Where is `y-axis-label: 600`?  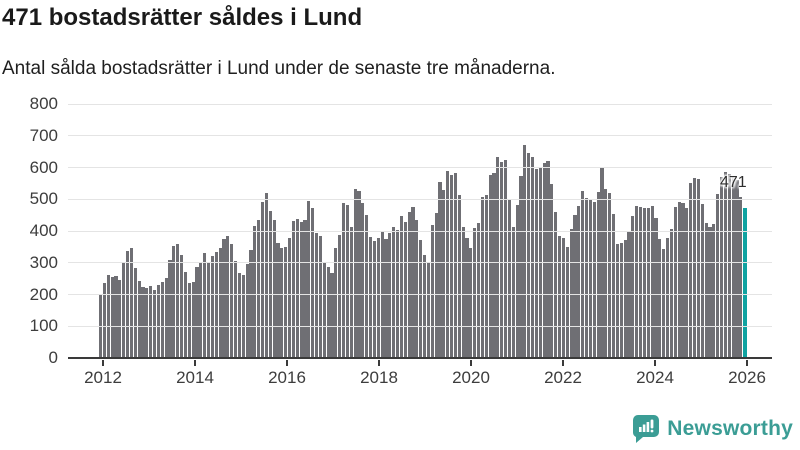
y-axis-label: 600 is located at coordinates (43, 167).